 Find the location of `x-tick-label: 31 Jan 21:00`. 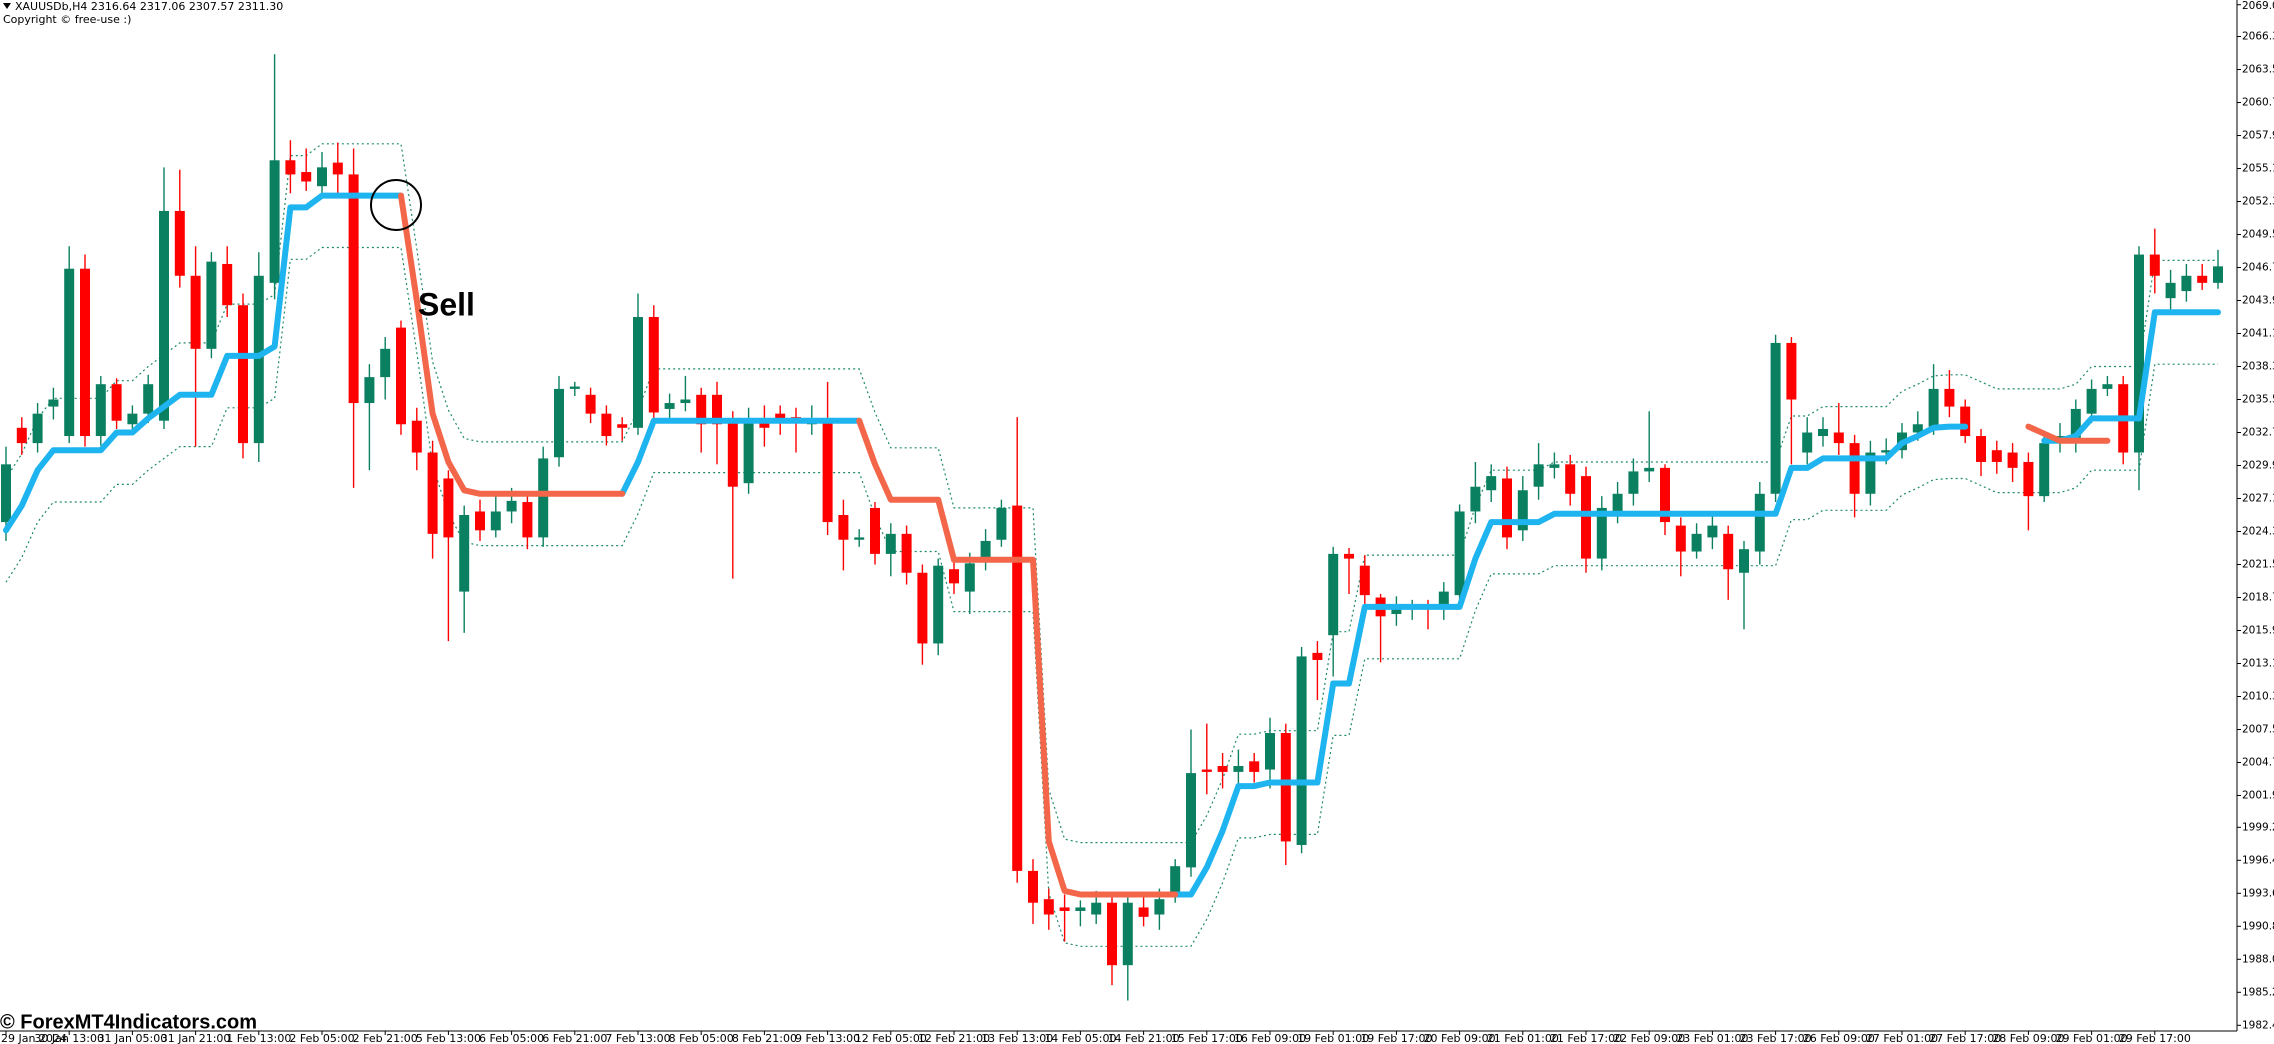

x-tick-label: 31 Jan 21:00 is located at coordinates (196, 1038).